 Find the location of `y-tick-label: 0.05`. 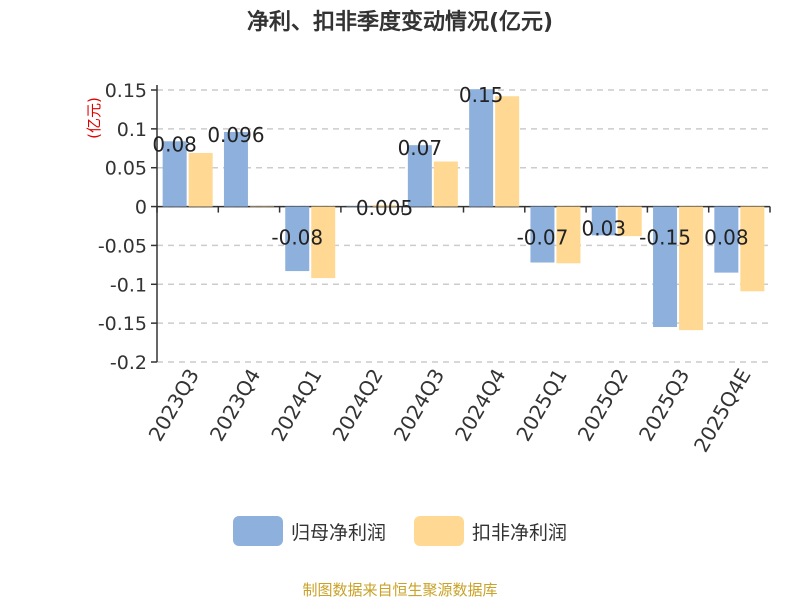

y-tick-label: 0.05 is located at coordinates (126, 169).